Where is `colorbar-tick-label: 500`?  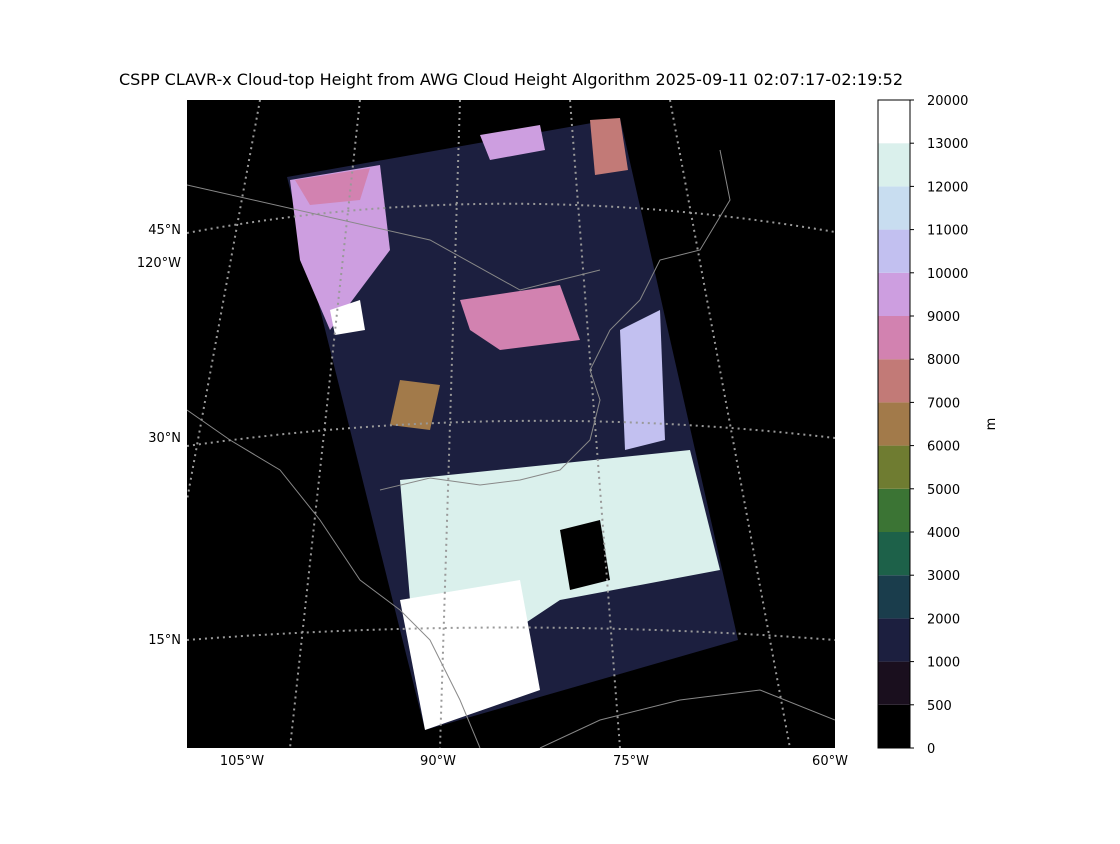
colorbar-tick-label: 500 is located at coordinates (939, 706).